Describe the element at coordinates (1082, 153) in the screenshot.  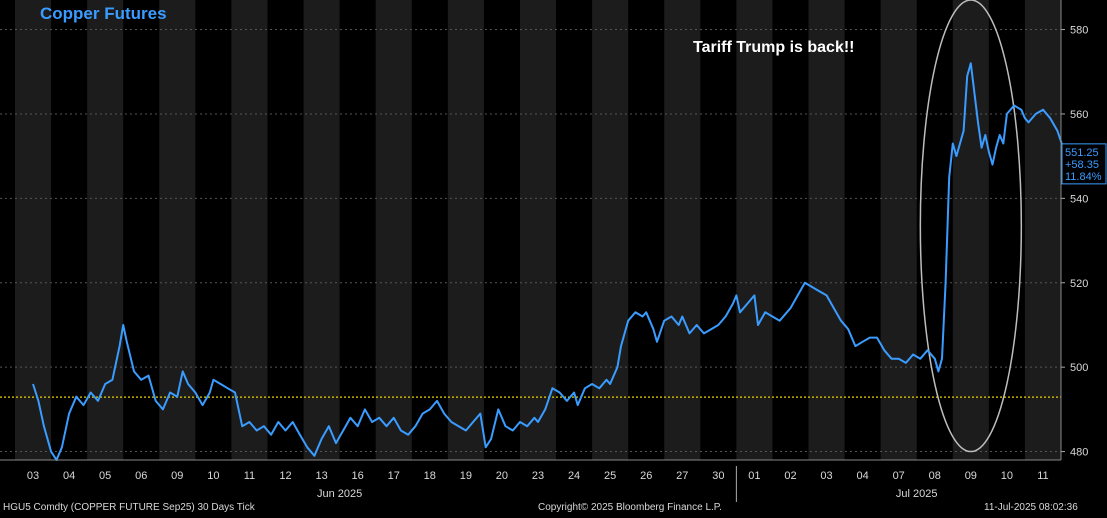
I see `last-price-label: 551.25` at that location.